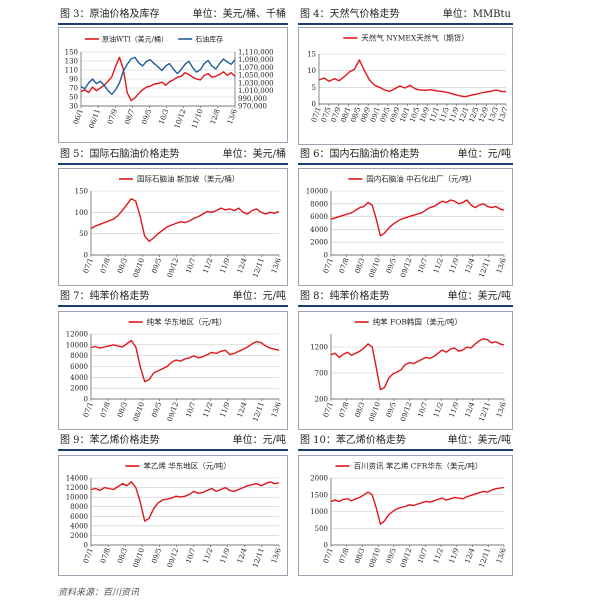 The width and height of the screenshot is (595, 603). I want to click on figure-caption: 图 8：纯苯价格走势, so click(345, 296).